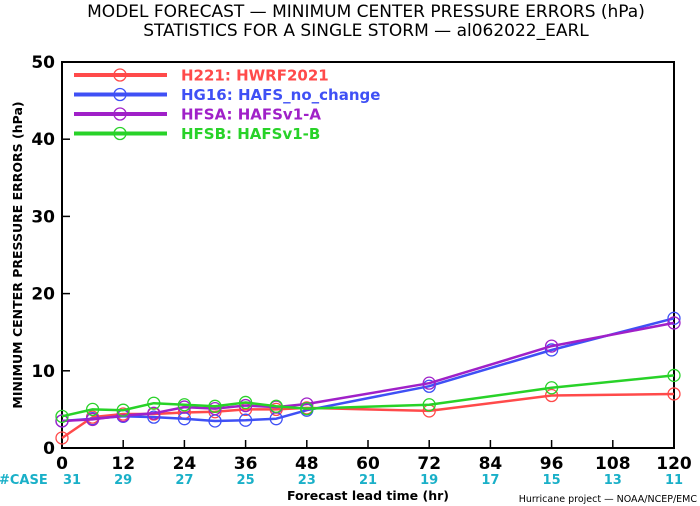 This screenshot has width=700, height=506. I want to click on case-count: 25, so click(246, 480).